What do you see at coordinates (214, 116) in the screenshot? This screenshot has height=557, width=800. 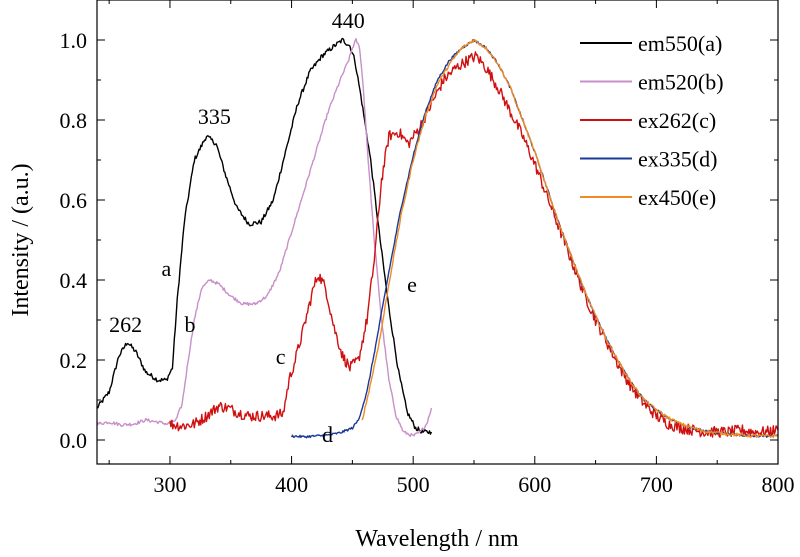 I see `annotation-label: 335` at bounding box center [214, 116].